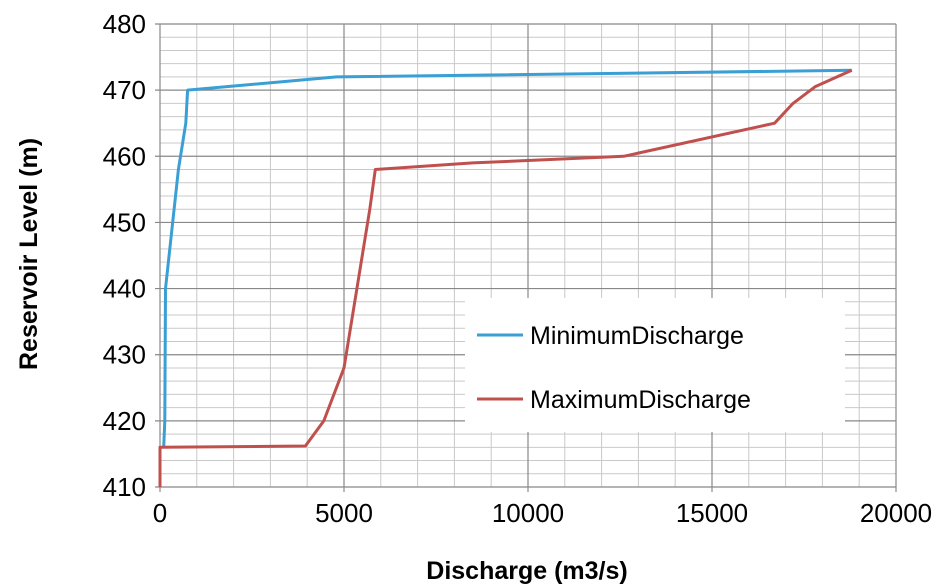  Describe the element at coordinates (124, 90) in the screenshot. I see `y-tick-label: 470` at that location.